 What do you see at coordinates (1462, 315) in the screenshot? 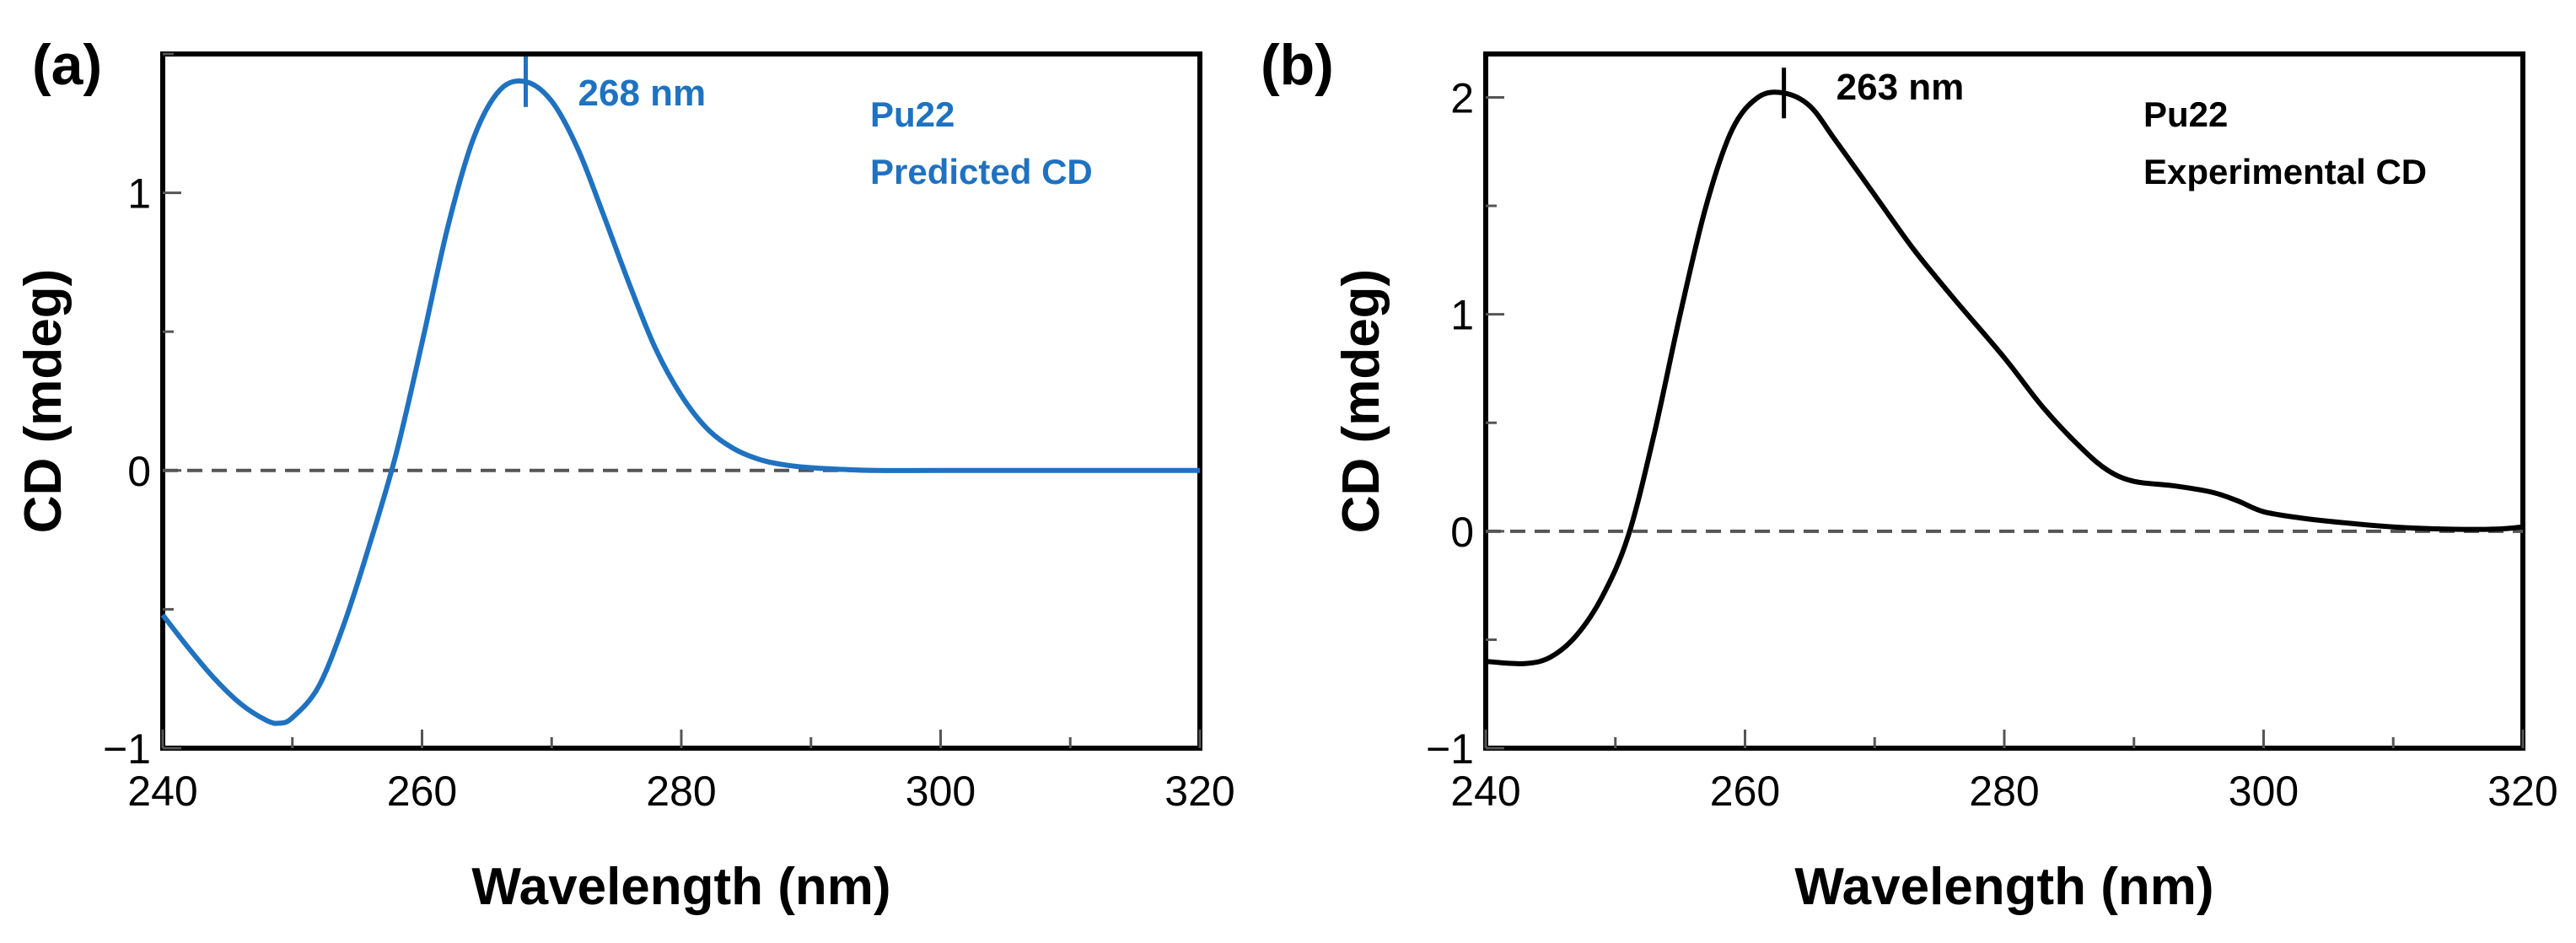
I see `panel-b-y-tick-label: 1` at bounding box center [1462, 315].